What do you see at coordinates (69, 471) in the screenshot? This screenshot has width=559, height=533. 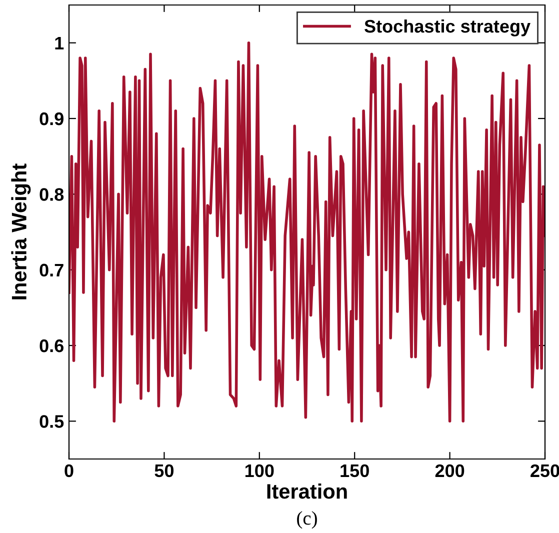 I see `x-tick-label: 0` at bounding box center [69, 471].